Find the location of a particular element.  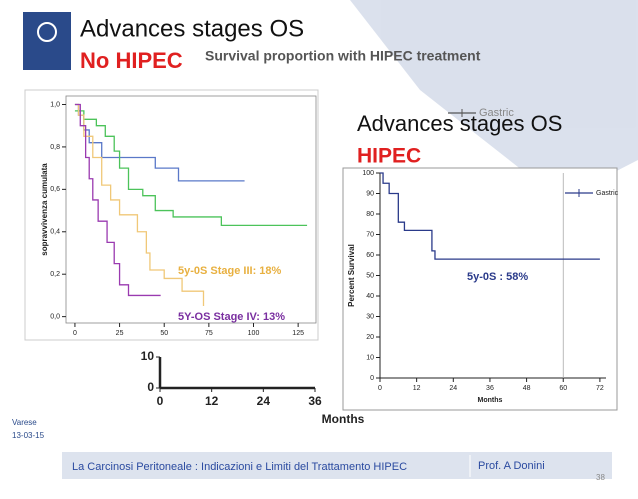

y-tick-label: 100 is located at coordinates (368, 173).